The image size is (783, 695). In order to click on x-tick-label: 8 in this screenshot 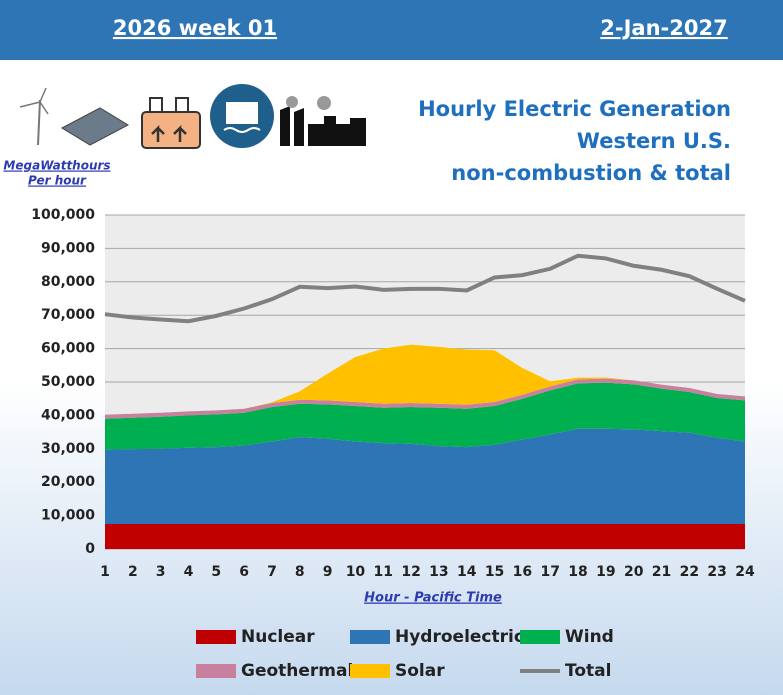, I will do `click(300, 572)`.